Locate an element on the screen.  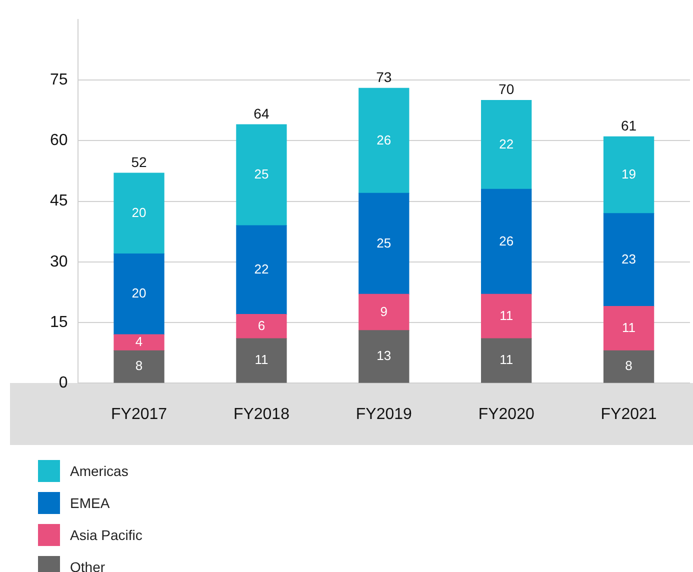
y-tick-label: 0 is located at coordinates (63, 383).